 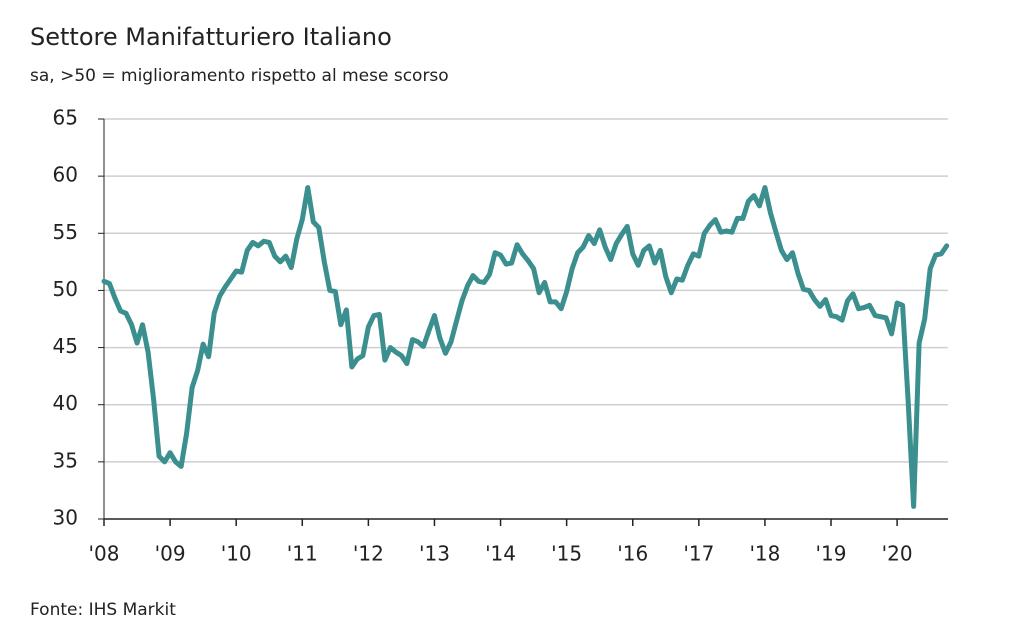 I want to click on x-tick-label: '18, so click(x=764, y=554).